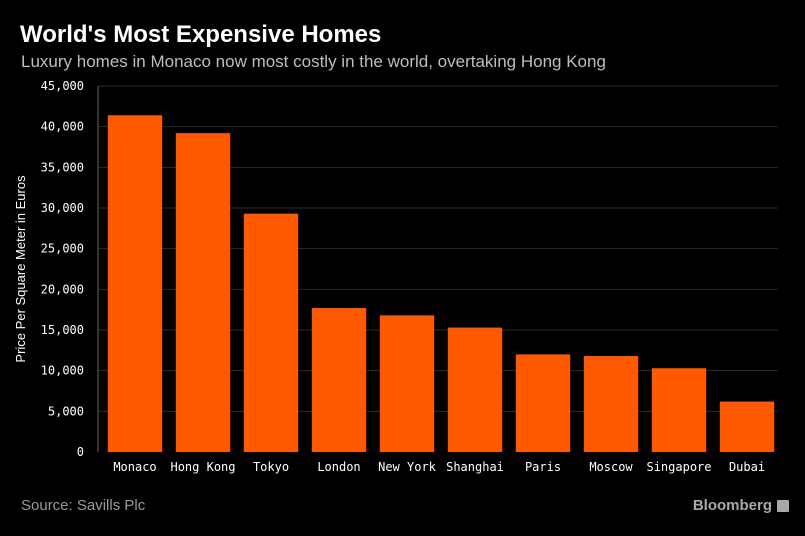 This screenshot has height=536, width=805. What do you see at coordinates (475, 467) in the screenshot?
I see `x-tick-label: Shanghai` at bounding box center [475, 467].